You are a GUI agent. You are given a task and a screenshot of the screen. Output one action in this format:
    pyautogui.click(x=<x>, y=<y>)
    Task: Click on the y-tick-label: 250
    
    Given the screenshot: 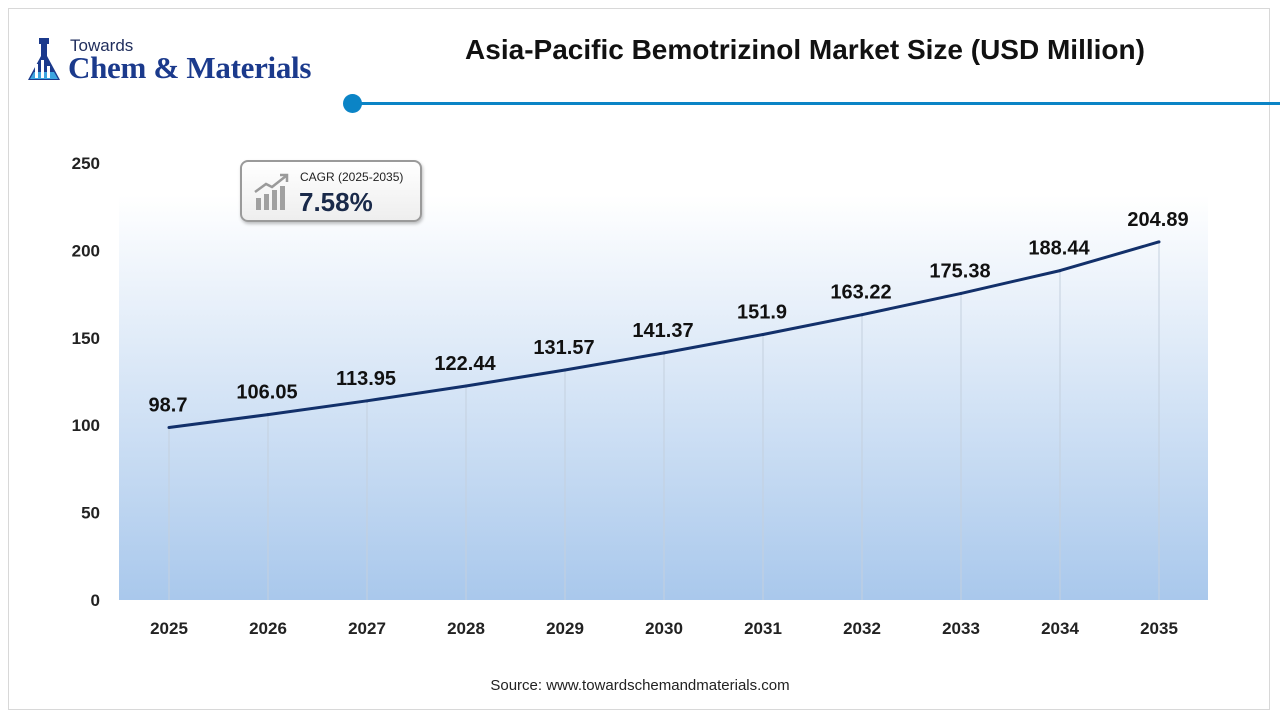 What is the action you would take?
    pyautogui.click(x=86, y=163)
    